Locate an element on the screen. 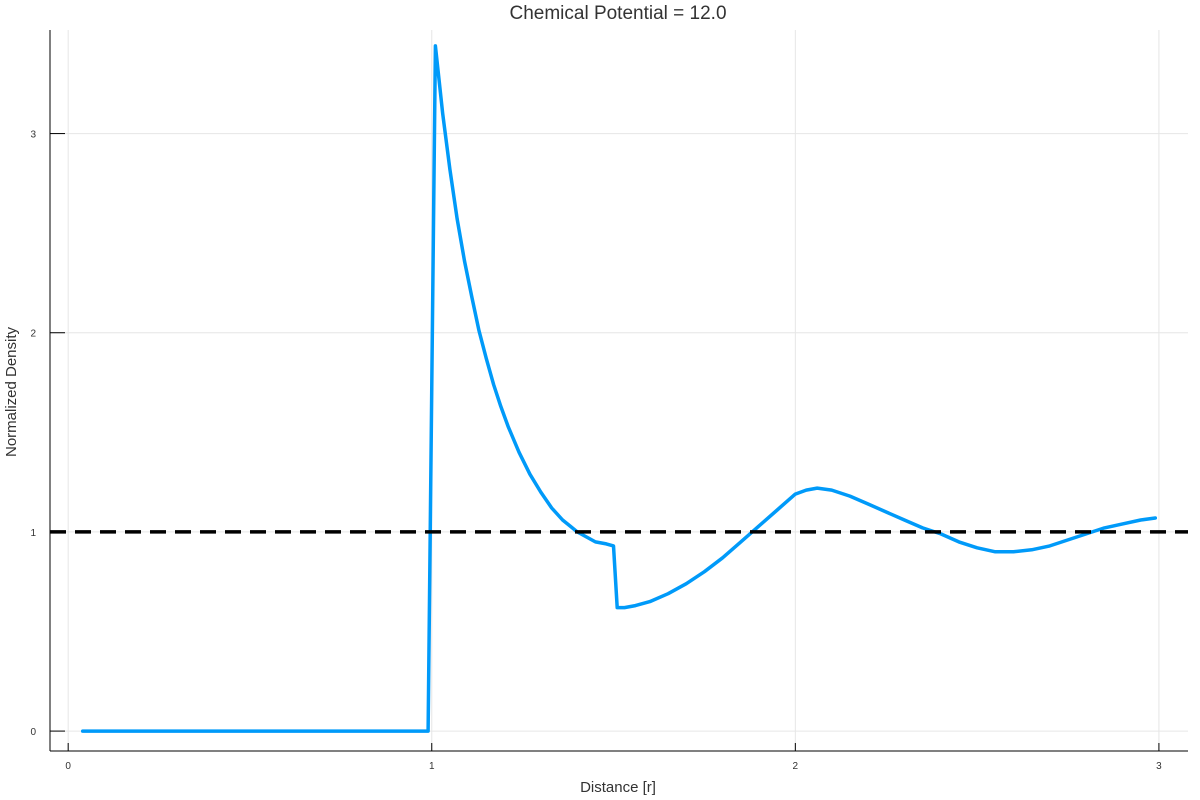 This screenshot has width=1200, height=800. x-tick-label: 1 is located at coordinates (432, 766).